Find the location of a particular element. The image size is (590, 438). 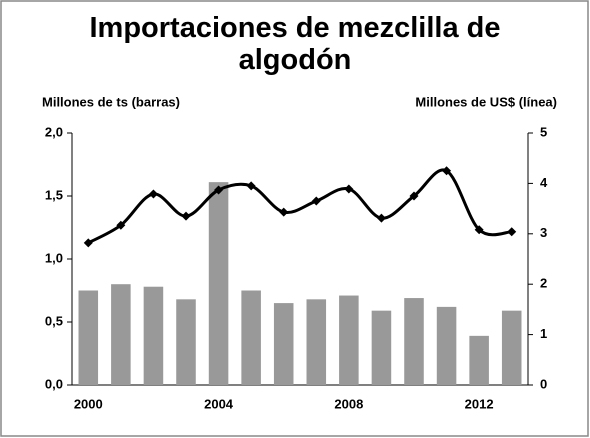

line is located at coordinates (299, 206).